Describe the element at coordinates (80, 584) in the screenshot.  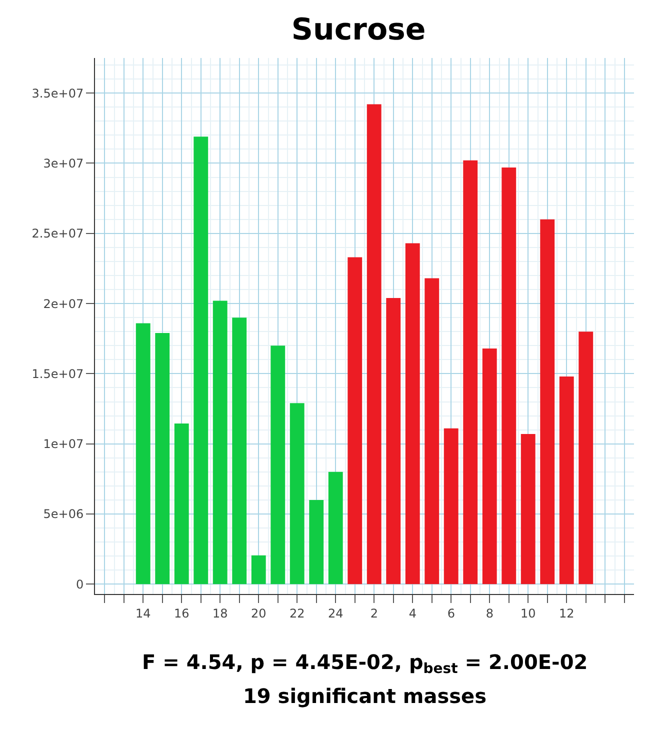
I see `y-tick-label: 0` at that location.